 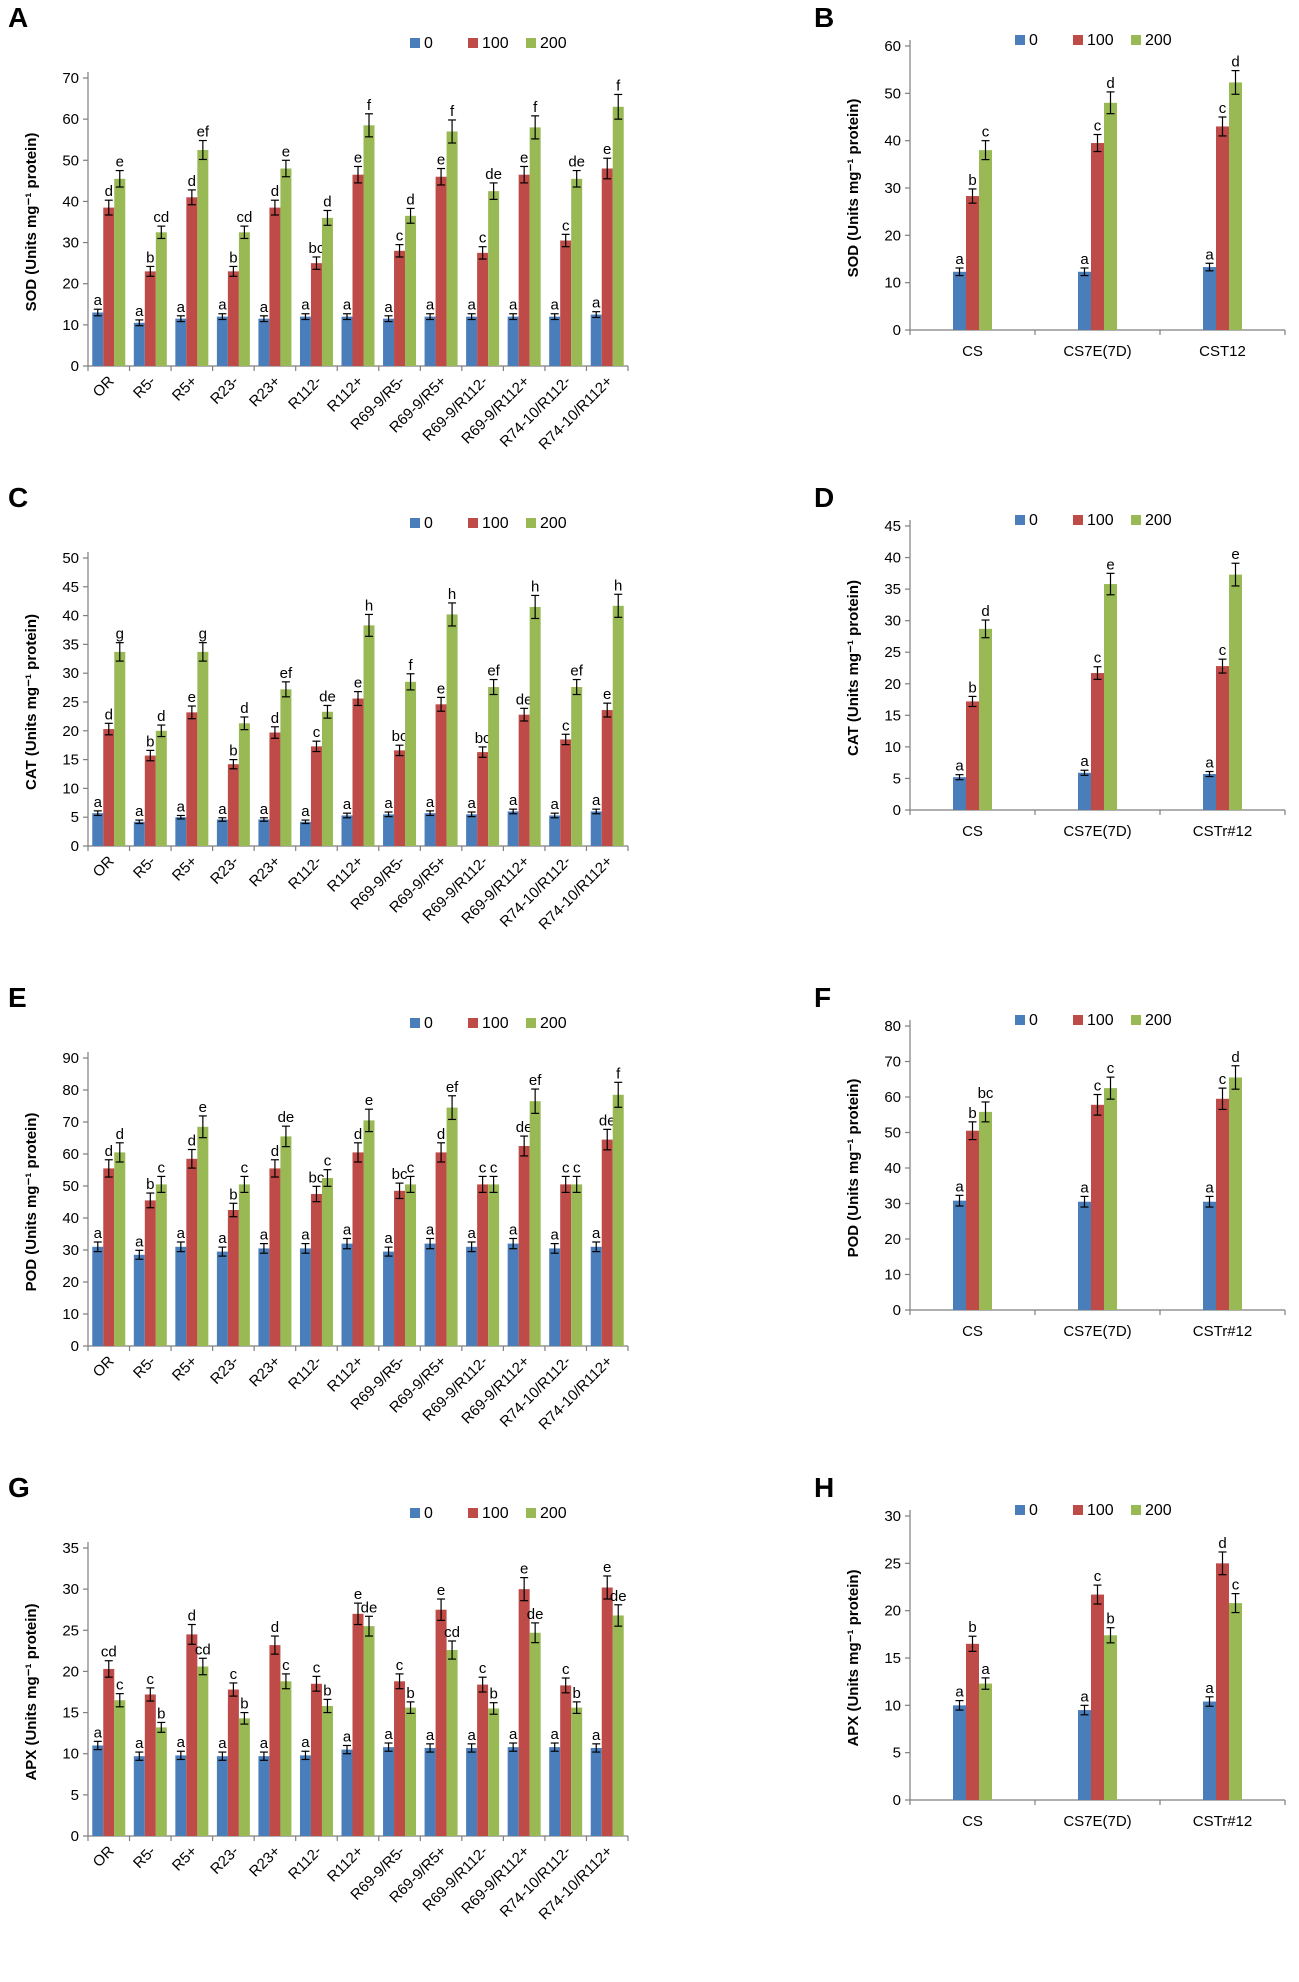 What do you see at coordinates (18, 497) in the screenshot?
I see `panel-label-C: C` at bounding box center [18, 497].